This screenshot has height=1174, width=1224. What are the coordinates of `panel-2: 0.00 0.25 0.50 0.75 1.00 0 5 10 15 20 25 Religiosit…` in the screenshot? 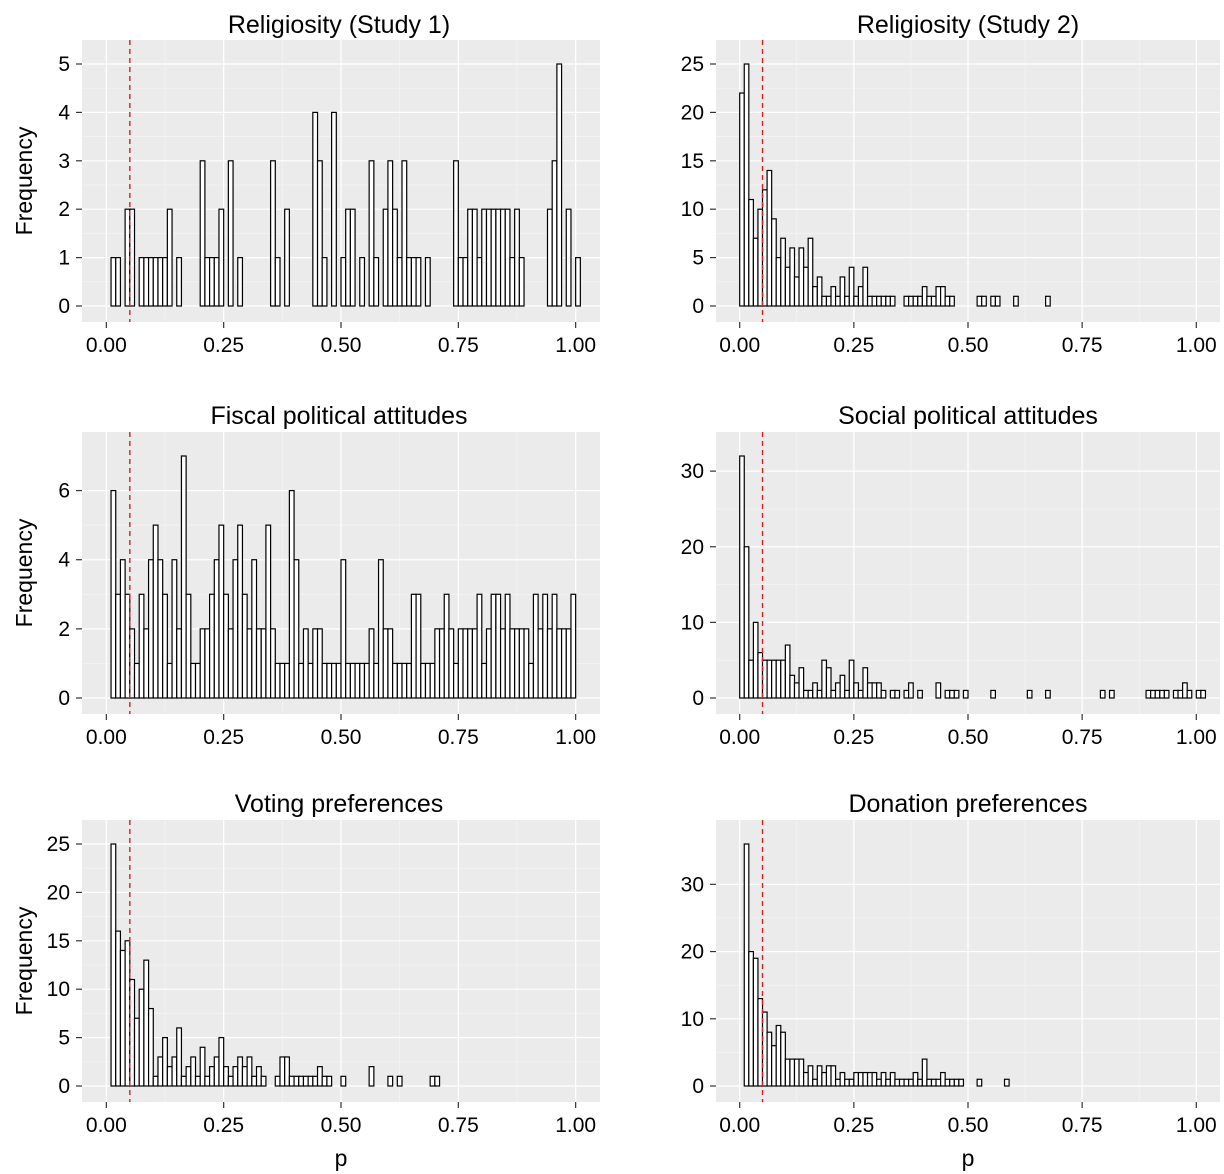 It's located at (950, 184).